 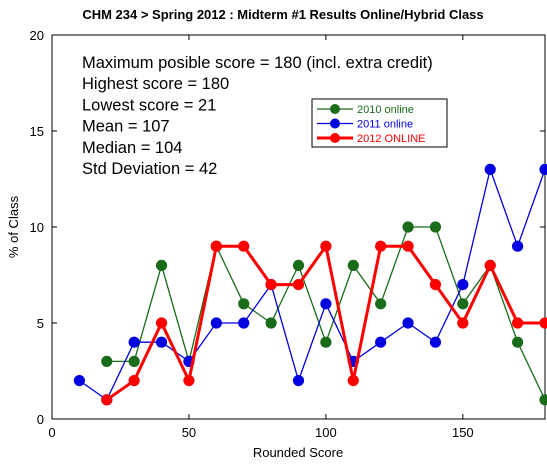 What do you see at coordinates (40, 323) in the screenshot?
I see `y-tick-label: 5` at bounding box center [40, 323].